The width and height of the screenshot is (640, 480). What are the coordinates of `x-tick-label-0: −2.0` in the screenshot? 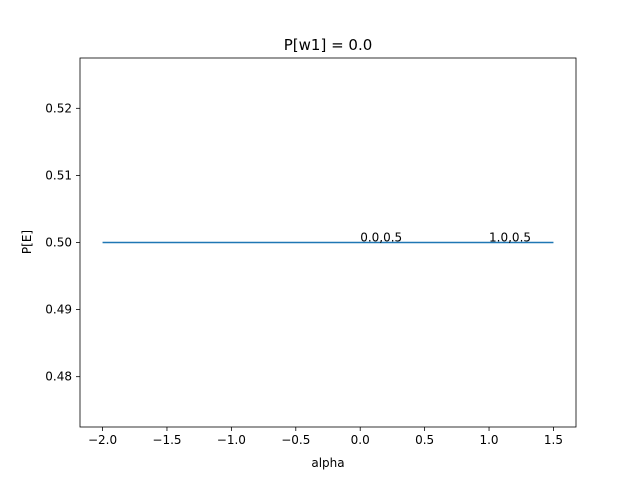 It's located at (102, 440).